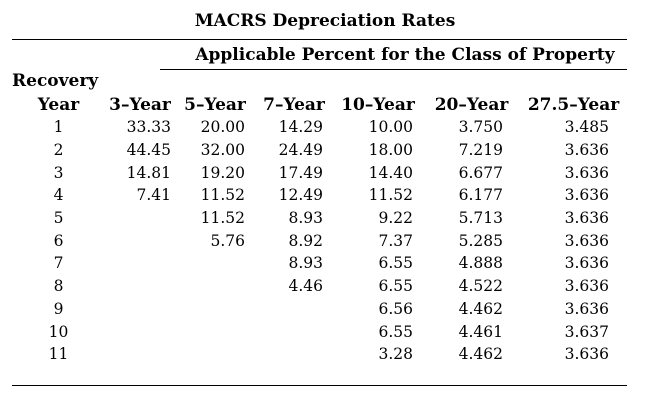  What do you see at coordinates (319, 385) in the screenshot?
I see `bottom-rule` at bounding box center [319, 385].